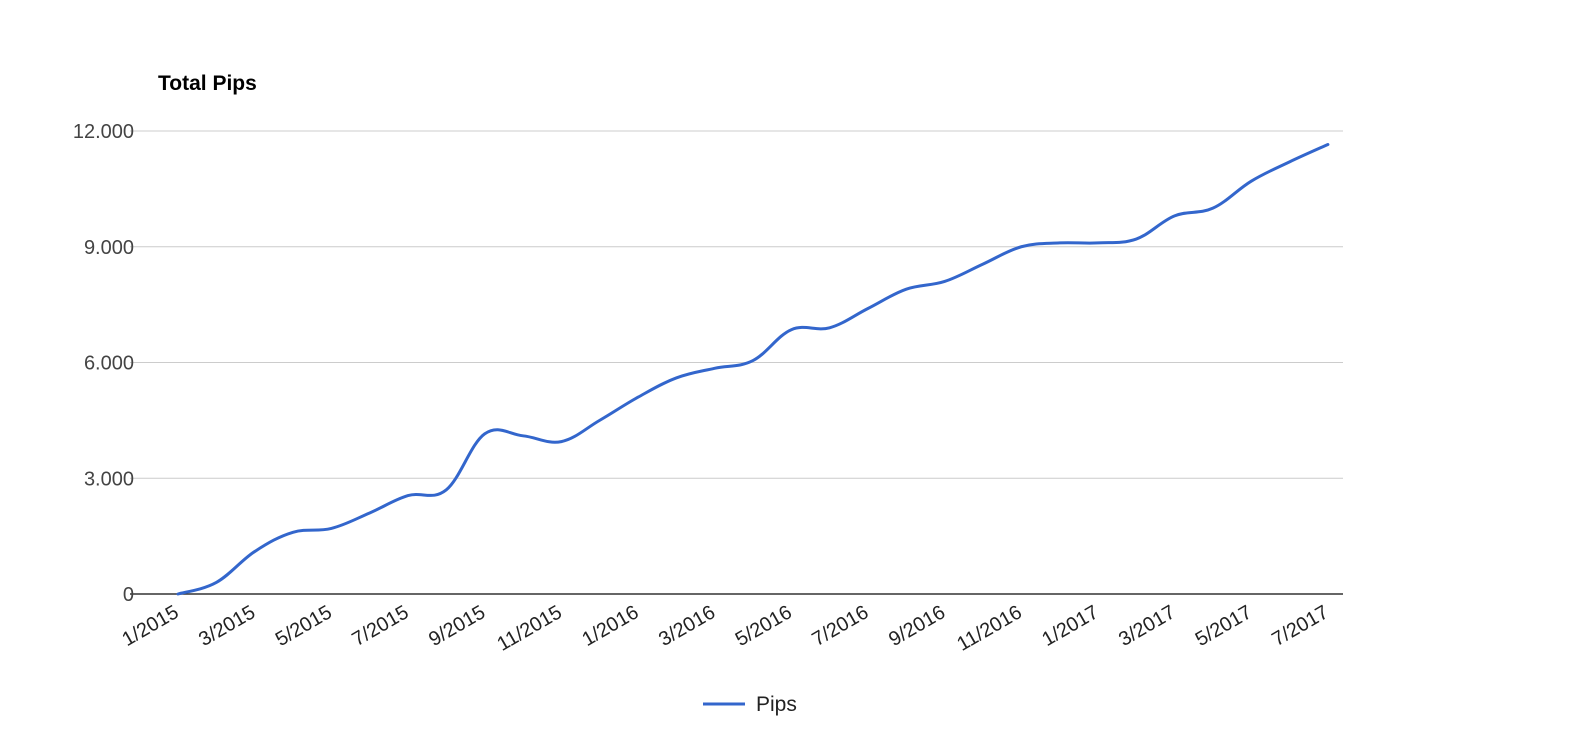 The image size is (1596, 732). What do you see at coordinates (151, 626) in the screenshot?
I see `x-tick-label: 1/2015` at bounding box center [151, 626].